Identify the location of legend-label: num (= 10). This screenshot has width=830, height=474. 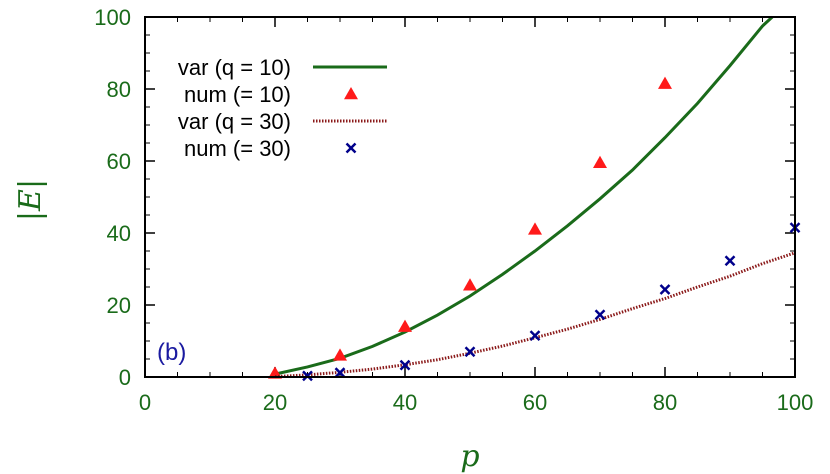
(237, 94).